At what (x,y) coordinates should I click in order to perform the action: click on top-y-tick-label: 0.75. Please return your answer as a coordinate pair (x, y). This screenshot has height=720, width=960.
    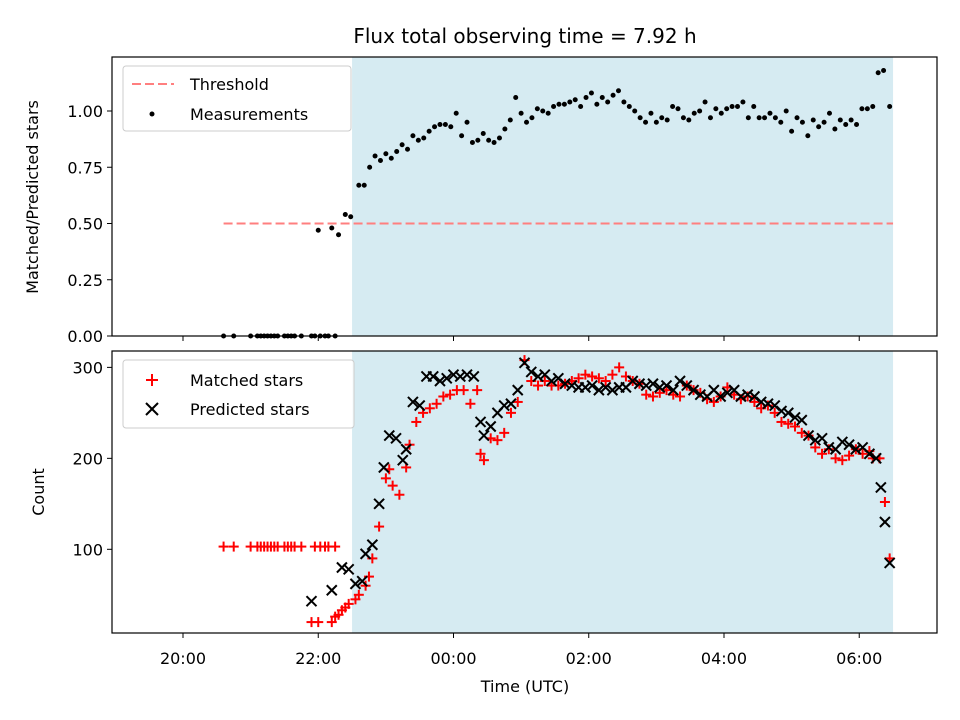
    Looking at the image, I should click on (85, 167).